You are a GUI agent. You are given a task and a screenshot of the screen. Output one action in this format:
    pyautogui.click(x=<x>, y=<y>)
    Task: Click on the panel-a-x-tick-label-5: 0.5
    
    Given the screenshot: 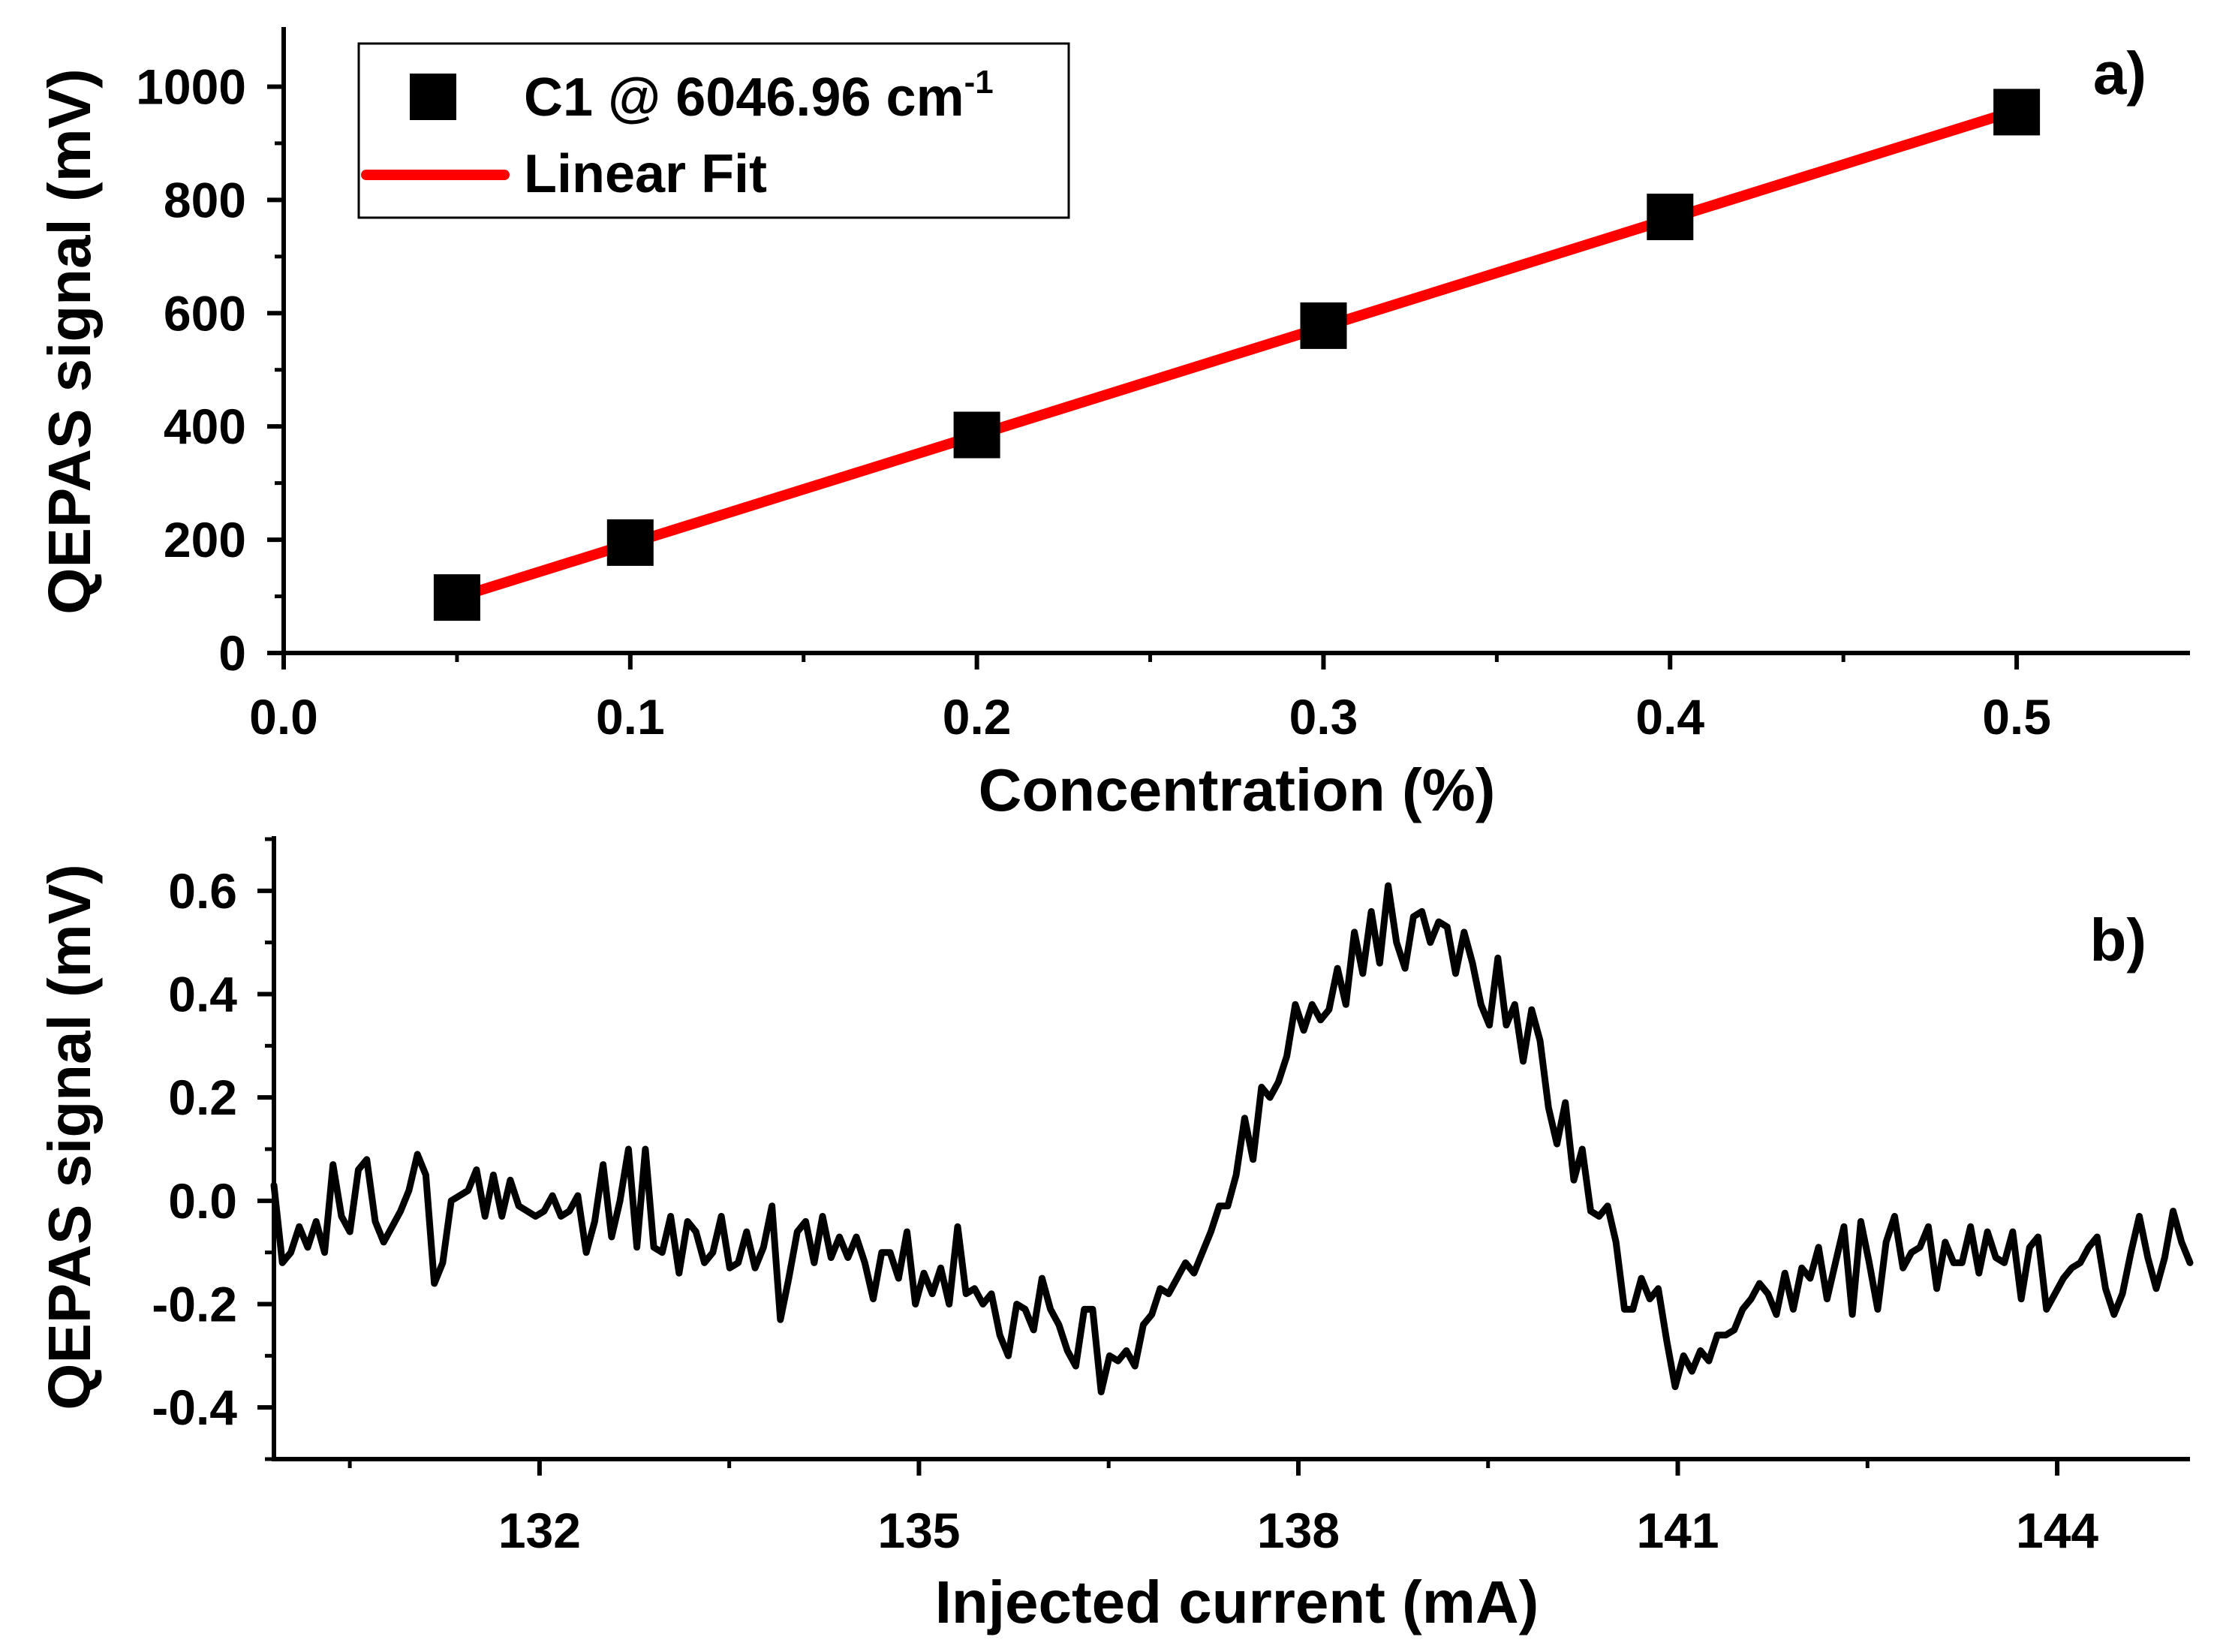 What is the action you would take?
    pyautogui.click(x=2017, y=717)
    